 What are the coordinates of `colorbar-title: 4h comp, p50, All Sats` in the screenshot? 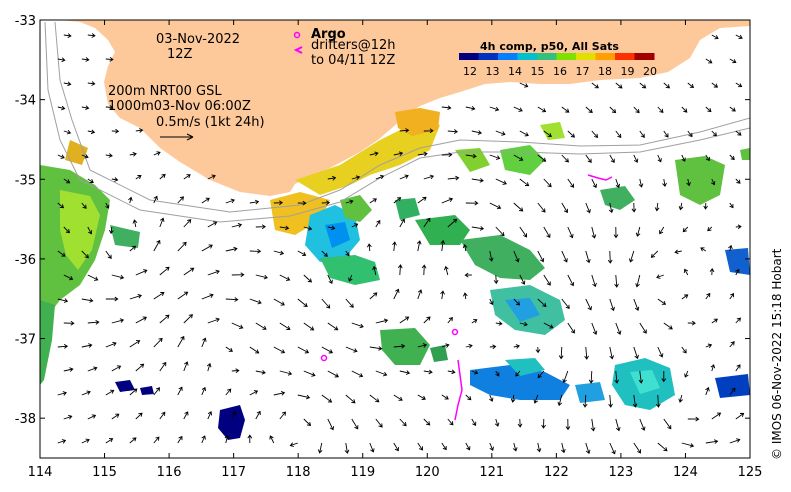 It's located at (549, 46).